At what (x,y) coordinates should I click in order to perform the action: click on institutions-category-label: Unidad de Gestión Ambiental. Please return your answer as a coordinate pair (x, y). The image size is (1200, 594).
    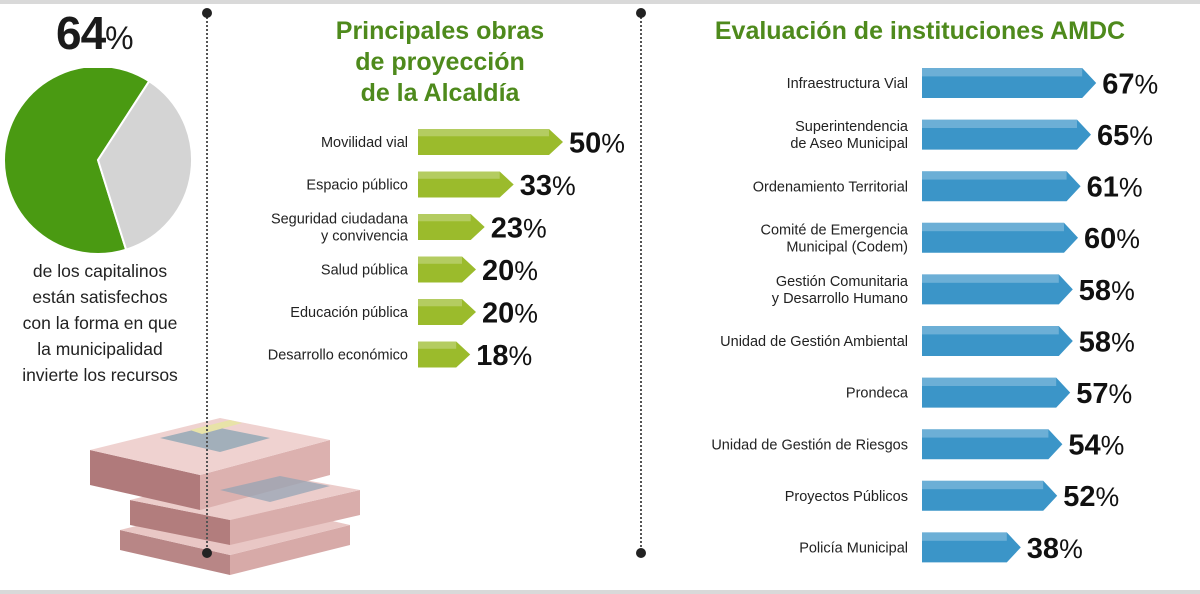
    Looking at the image, I should click on (814, 342).